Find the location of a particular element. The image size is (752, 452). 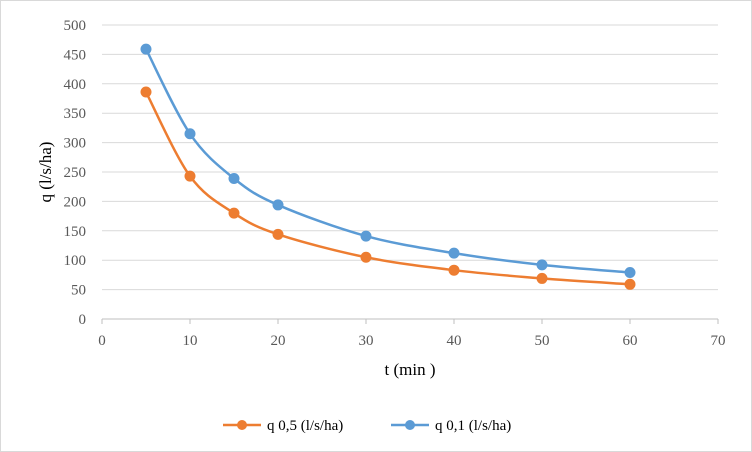

x-tick-label-40: 40 is located at coordinates (454, 341).